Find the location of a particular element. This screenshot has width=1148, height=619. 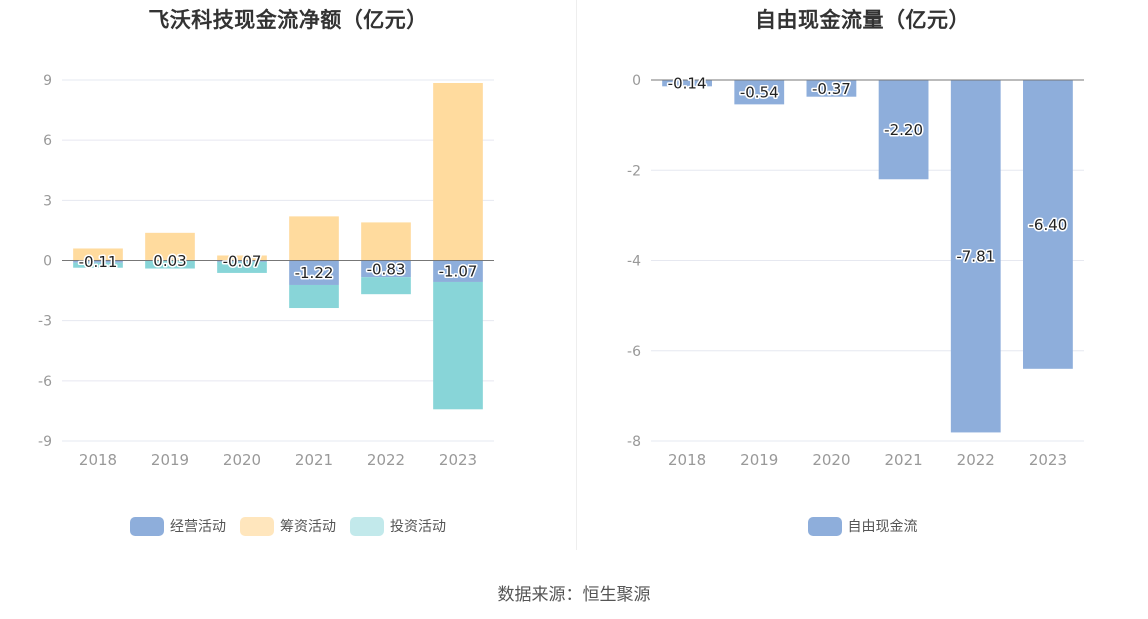

legend-item-financing: 筹资活动 is located at coordinates (288, 526).